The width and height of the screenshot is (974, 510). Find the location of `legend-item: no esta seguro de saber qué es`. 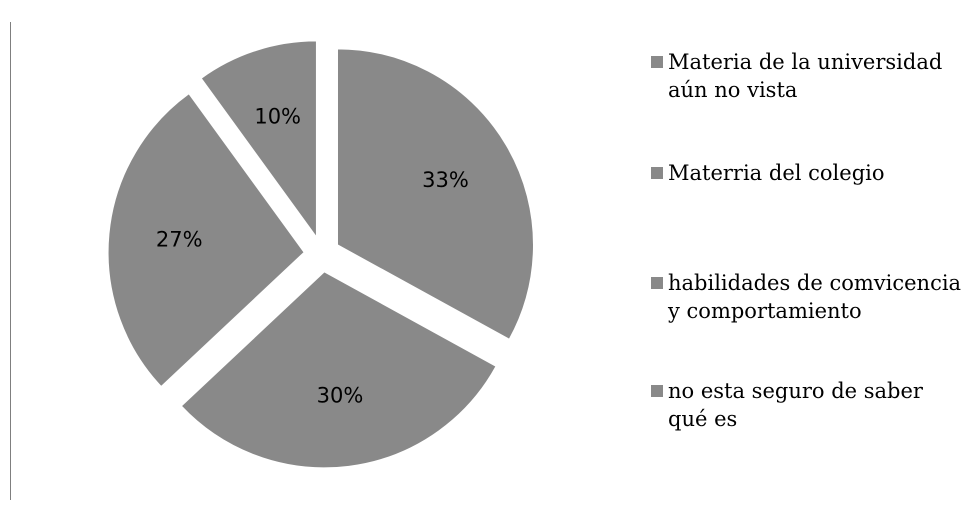

legend-item: no esta seguro de saber qué es is located at coordinates (808, 405).